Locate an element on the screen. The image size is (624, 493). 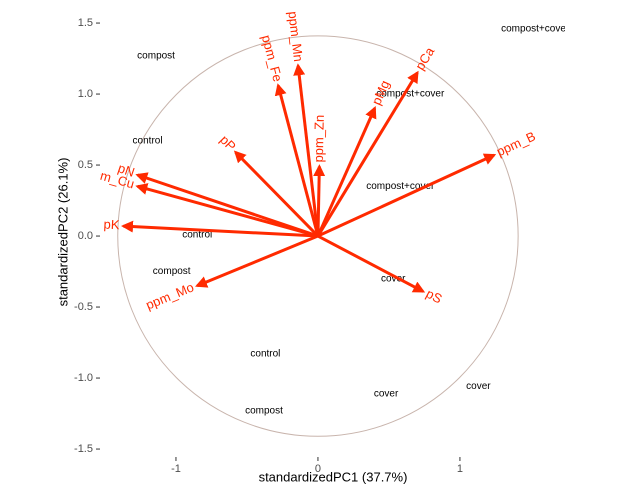
x-tick-label: 0 is located at coordinates (318, 469).